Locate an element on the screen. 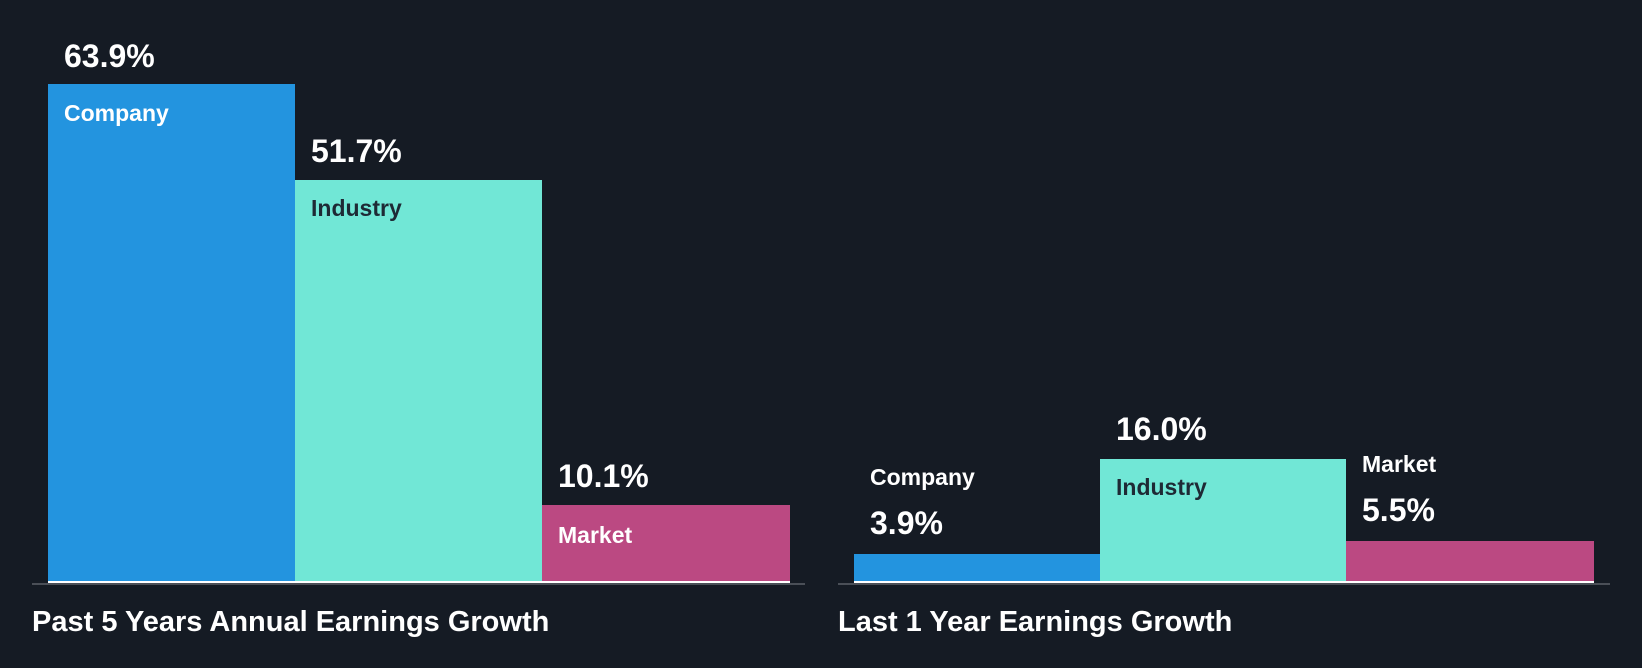 The width and height of the screenshot is (1642, 668). chart-title: Last 1 Year Earnings Growth is located at coordinates (1035, 622).